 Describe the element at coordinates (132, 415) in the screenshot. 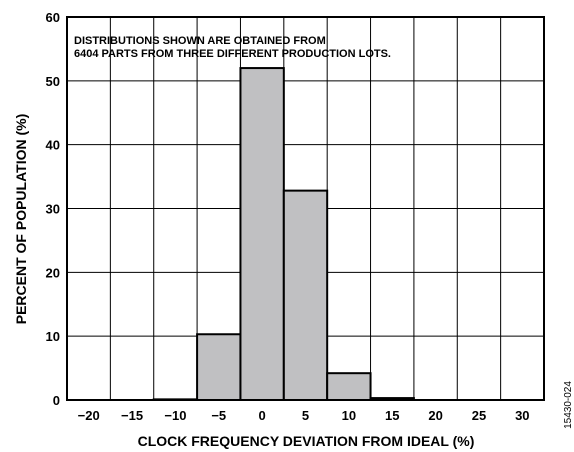

I see `x-tick-label: −15` at that location.